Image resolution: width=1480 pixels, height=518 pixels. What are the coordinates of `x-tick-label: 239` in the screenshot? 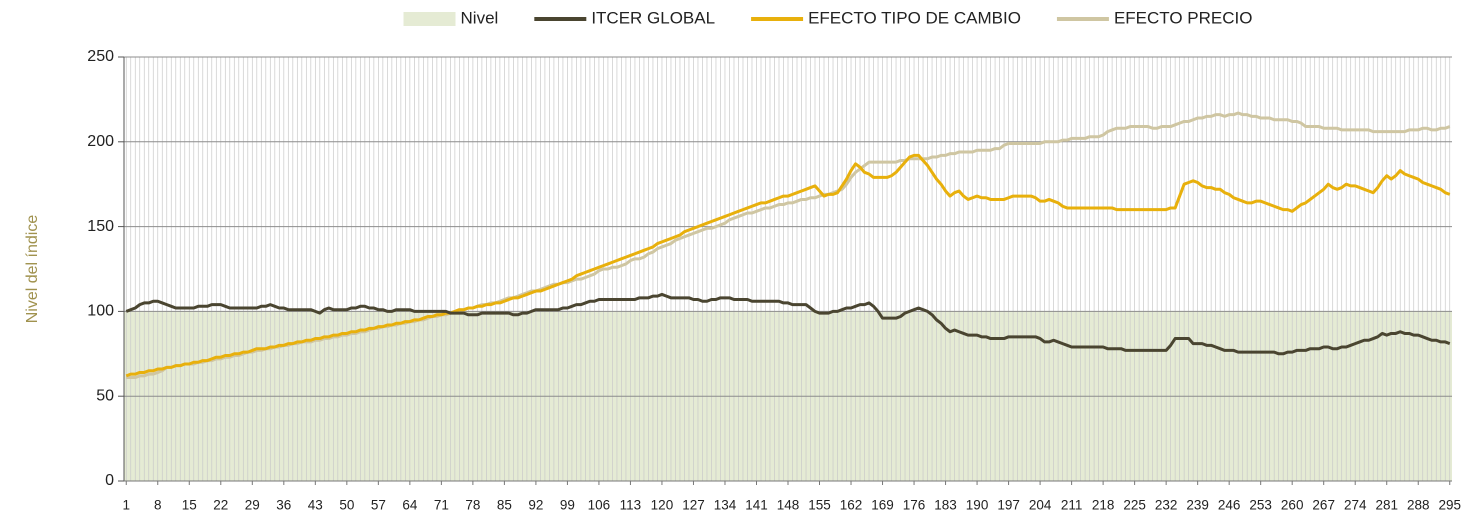 It's located at (1197, 505).